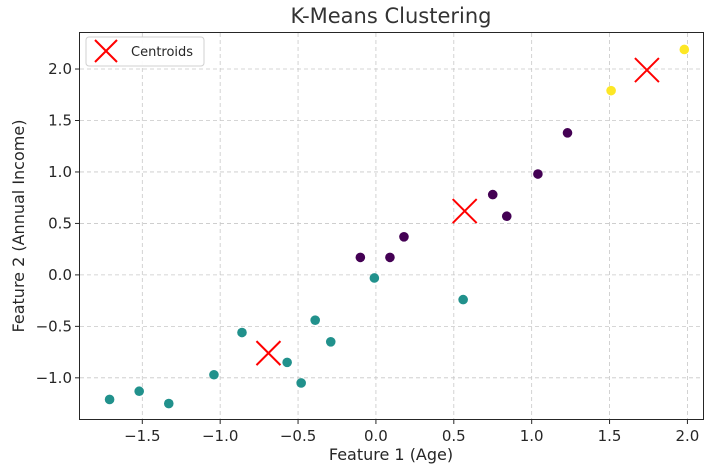  I want to click on y-tick-label: 0.5, so click(60, 223).